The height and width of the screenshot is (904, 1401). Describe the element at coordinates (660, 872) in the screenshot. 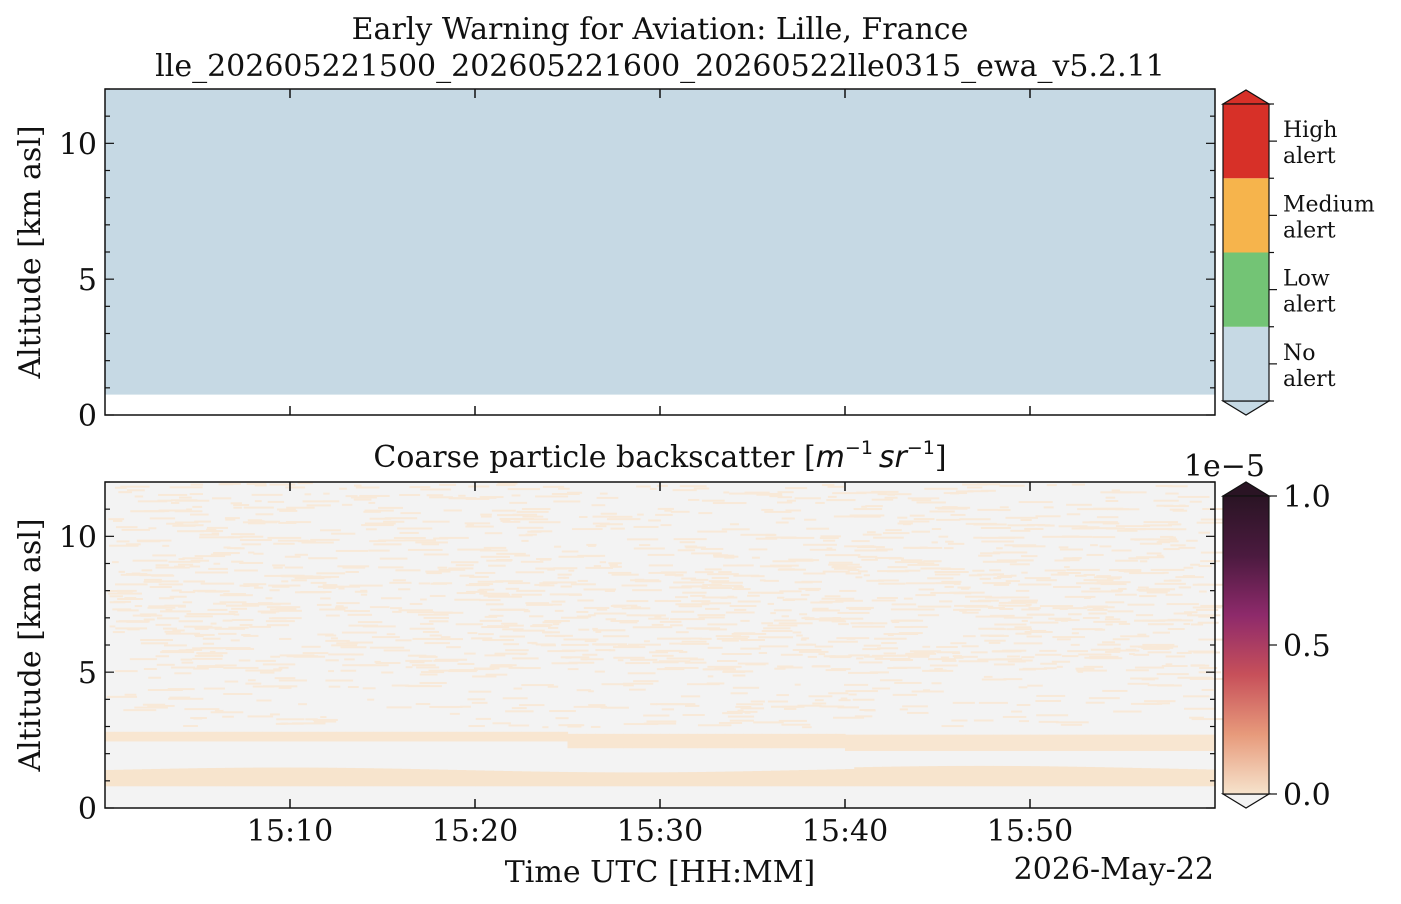

I see `bottom-x-axis-label: Time UTC [HH:MM]` at that location.